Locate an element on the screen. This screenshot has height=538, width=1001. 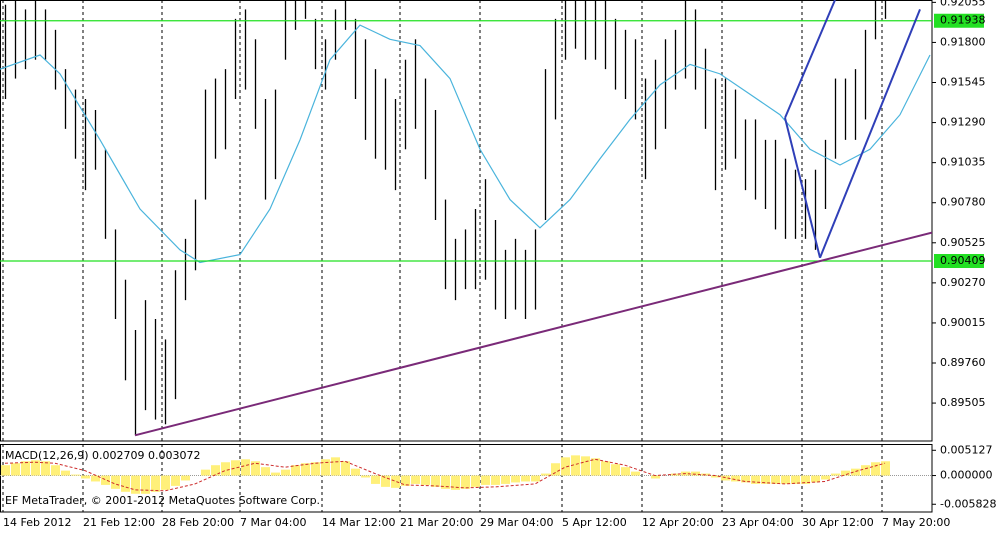
x-tick-label: 30 Apr 12:00 is located at coordinates (838, 522).